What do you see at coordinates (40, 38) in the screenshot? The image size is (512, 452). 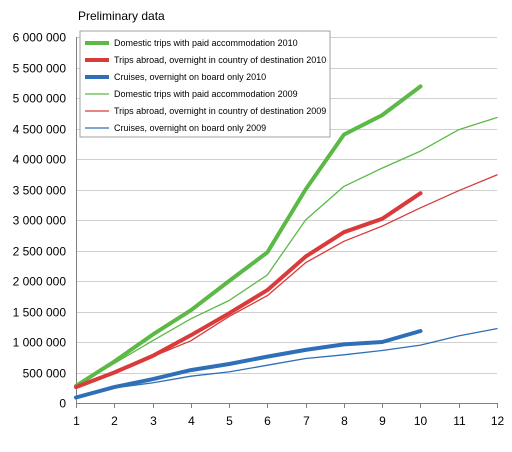 I see `y-tick-label: 6 000 000` at bounding box center [40, 38].